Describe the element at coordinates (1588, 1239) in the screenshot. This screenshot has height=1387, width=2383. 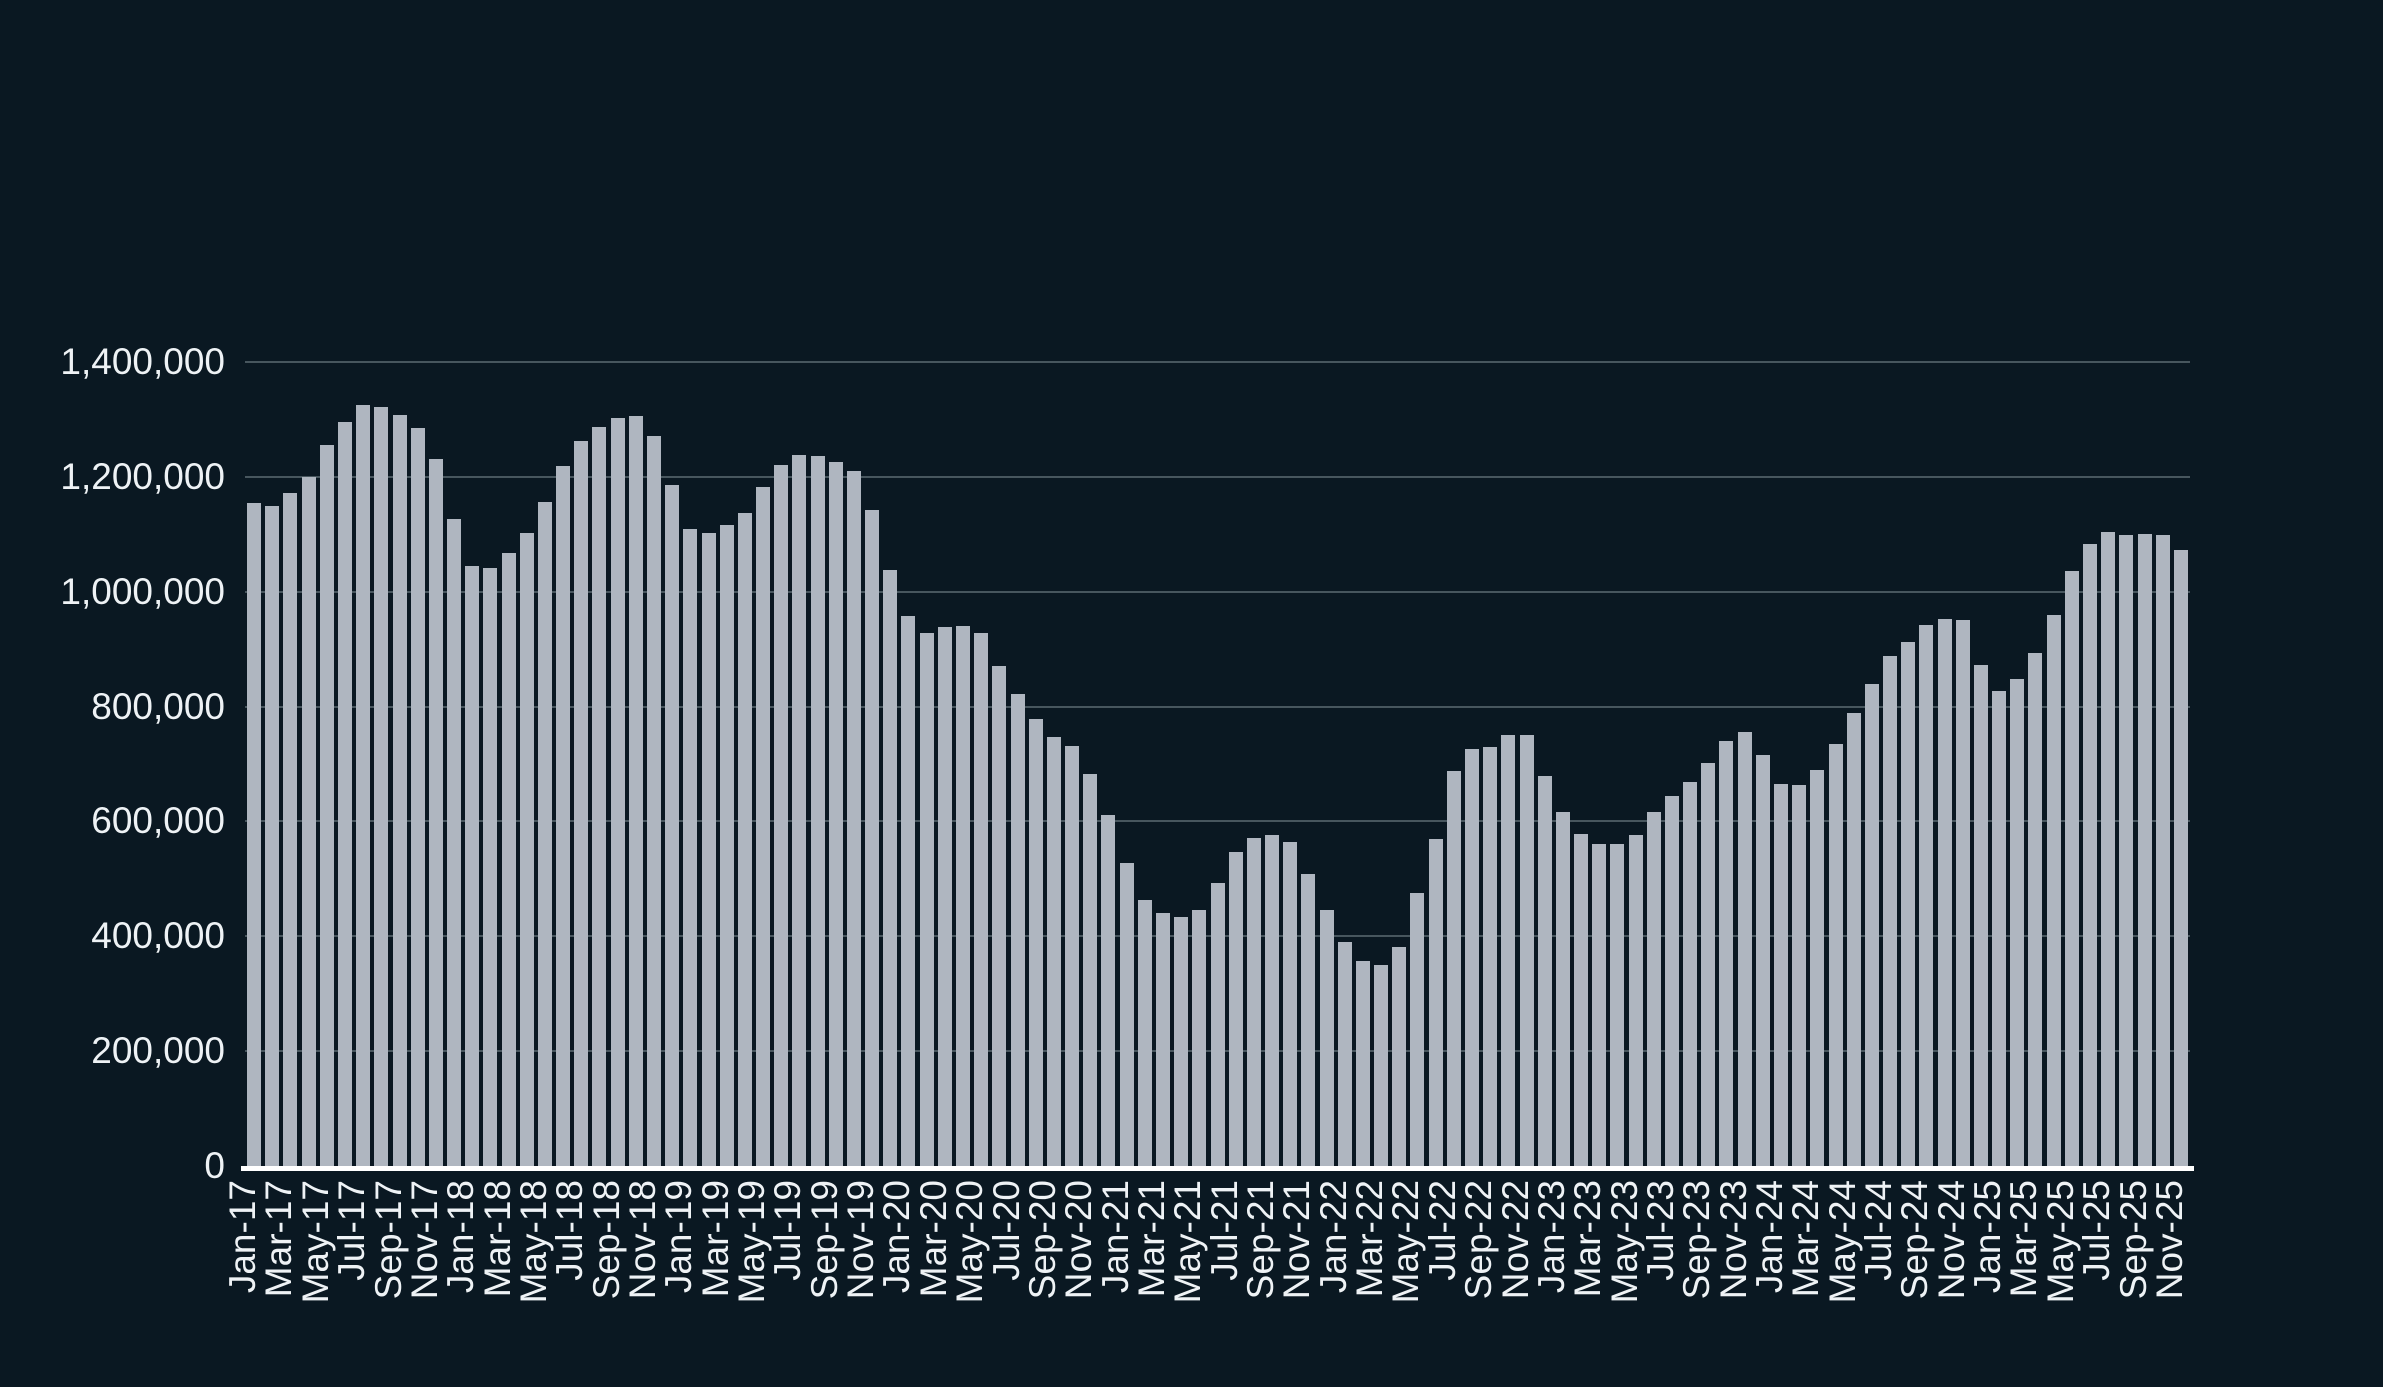
I see `x-axis-label: Mar-23` at that location.